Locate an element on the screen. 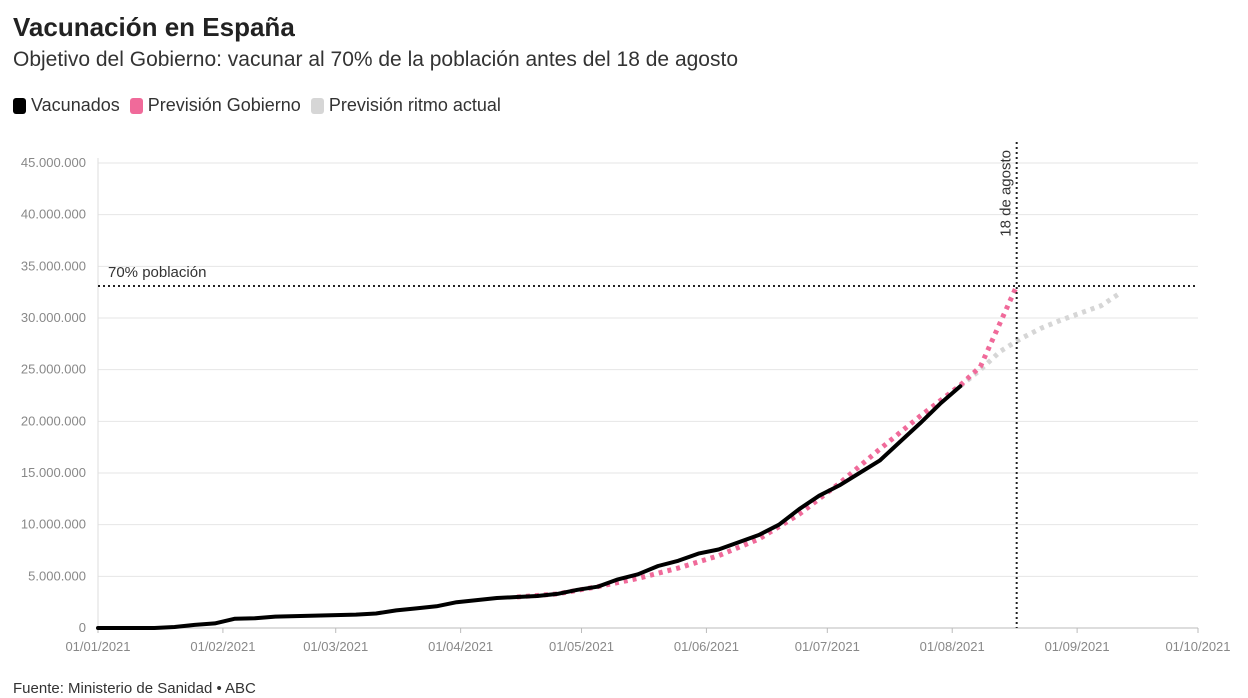 This screenshot has width=1248, height=698. ref-label-18-agosto: 18 de agosto is located at coordinates (1006, 193).